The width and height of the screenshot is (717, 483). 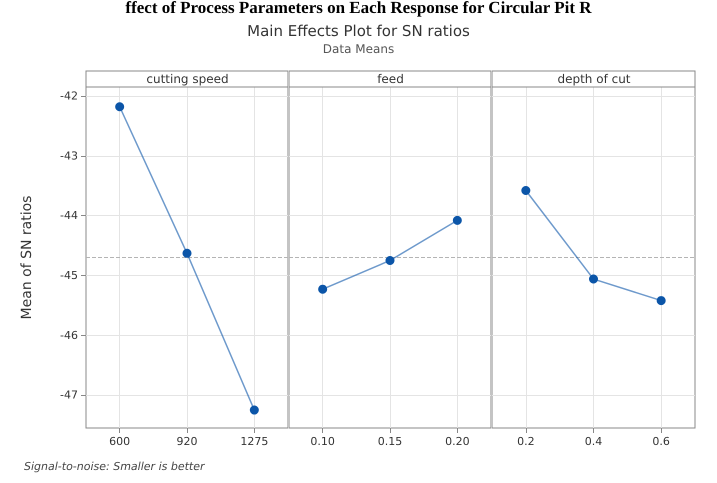 What do you see at coordinates (119, 441) in the screenshot?
I see `x-tick-label: 600` at bounding box center [119, 441].